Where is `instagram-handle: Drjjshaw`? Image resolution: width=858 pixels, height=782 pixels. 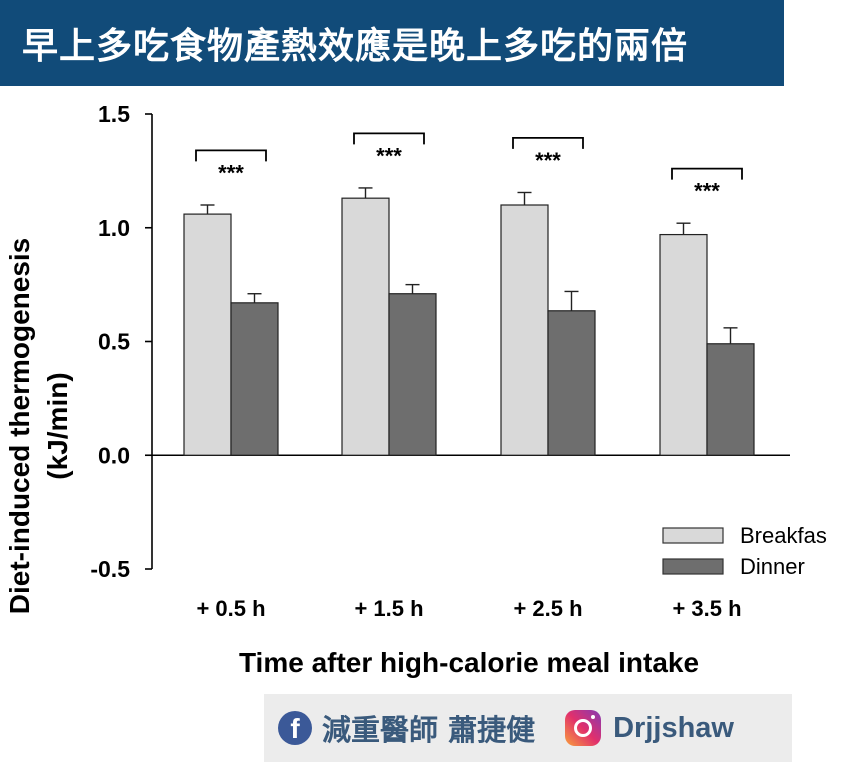
instagram-handle: Drjjshaw is located at coordinates (673, 727).